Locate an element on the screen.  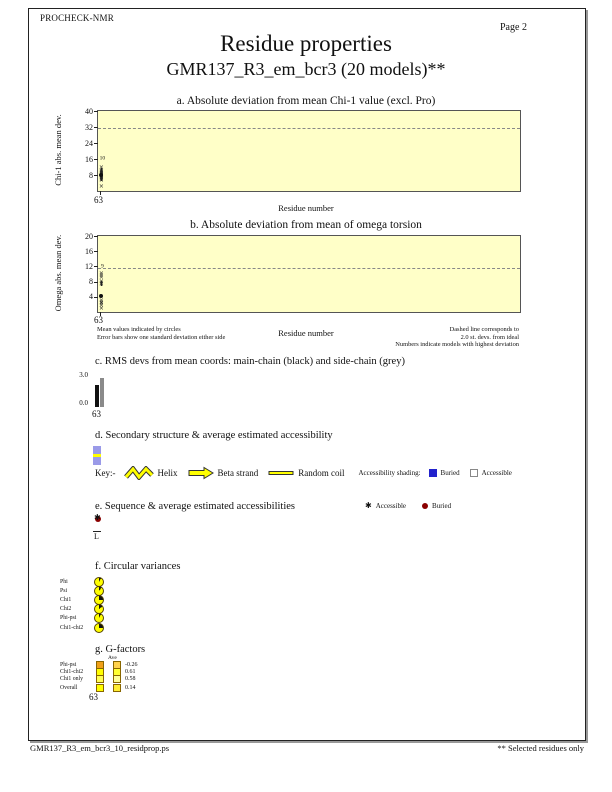
circular-variance-label: Psi is located at coordinates (64, 590).